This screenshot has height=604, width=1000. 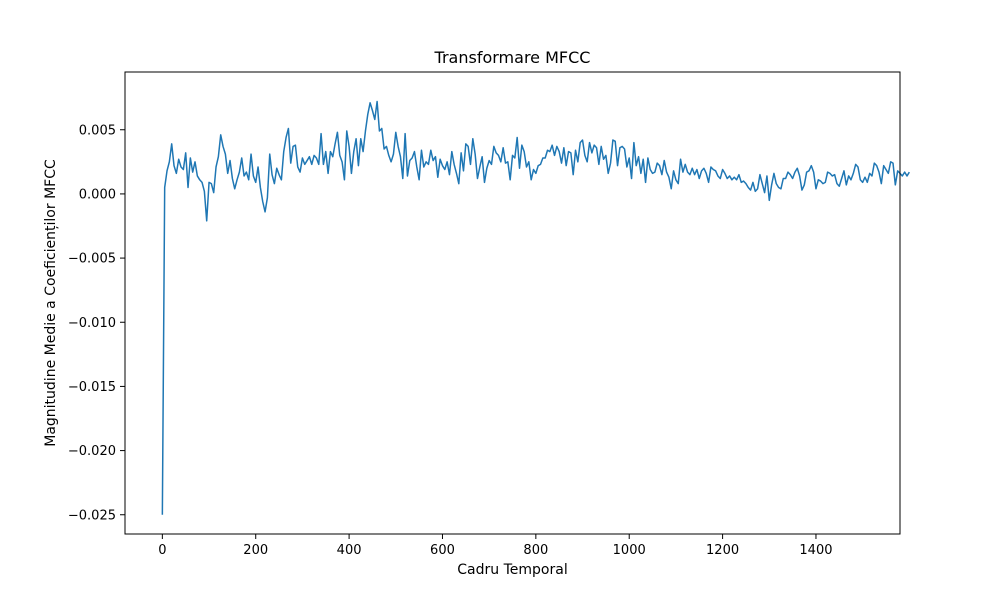 I want to click on x-tick-label: 800, so click(x=535, y=550).